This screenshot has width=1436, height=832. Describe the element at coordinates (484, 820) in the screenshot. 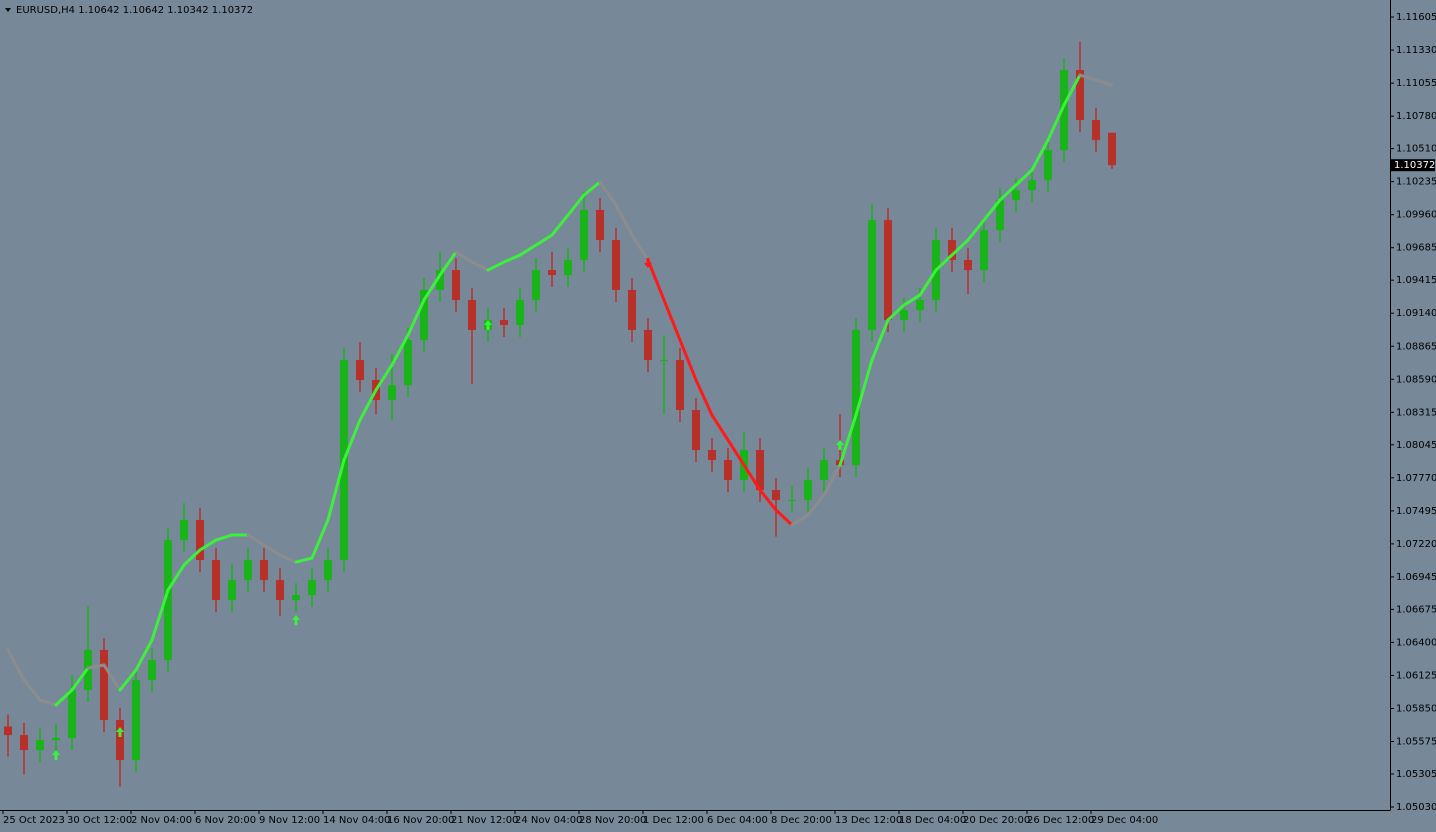

I see `x-tick-label: 21 Nov 12:00` at that location.